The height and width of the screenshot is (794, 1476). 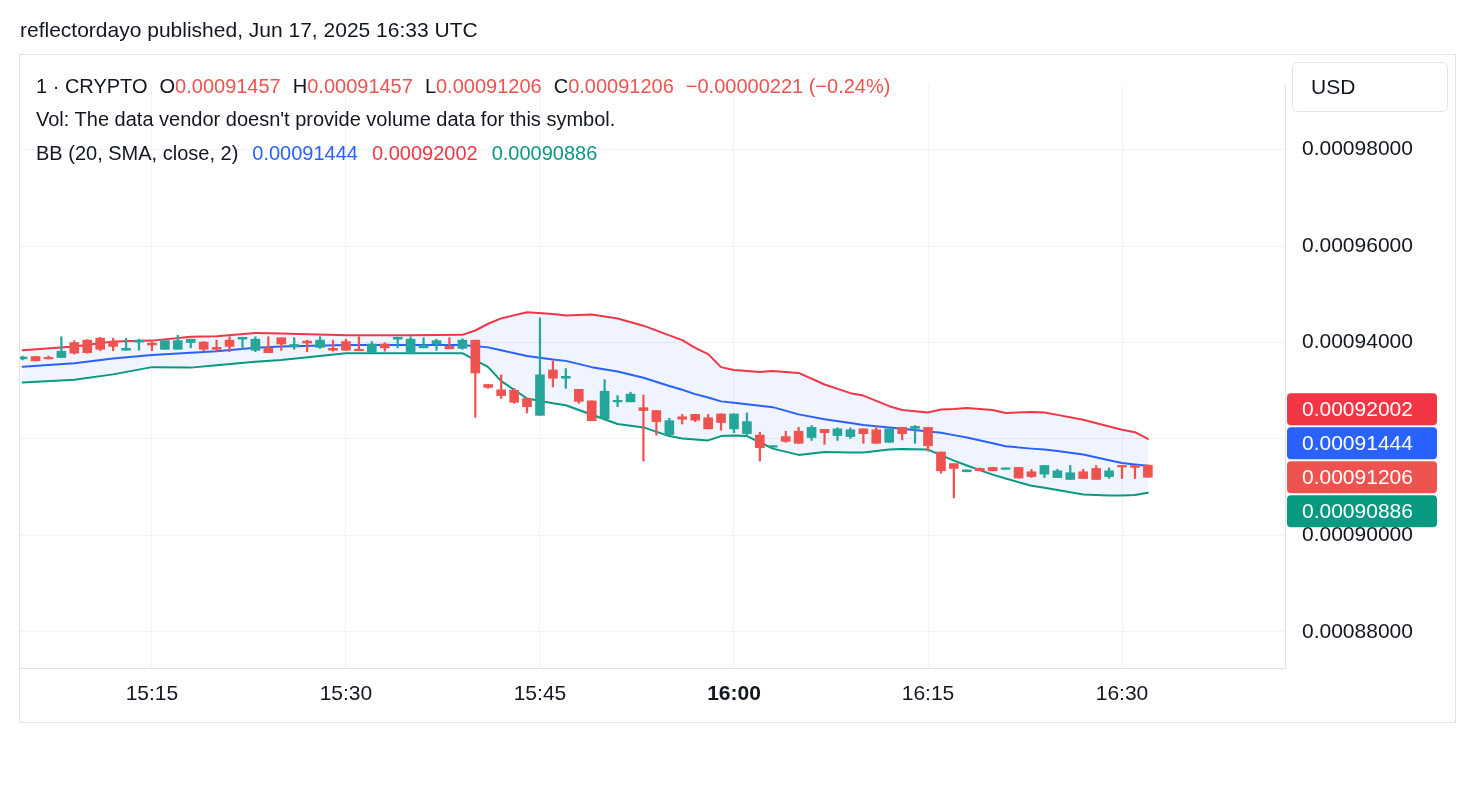 I want to click on chart-title: 1 · CRYPTO, so click(x=92, y=86).